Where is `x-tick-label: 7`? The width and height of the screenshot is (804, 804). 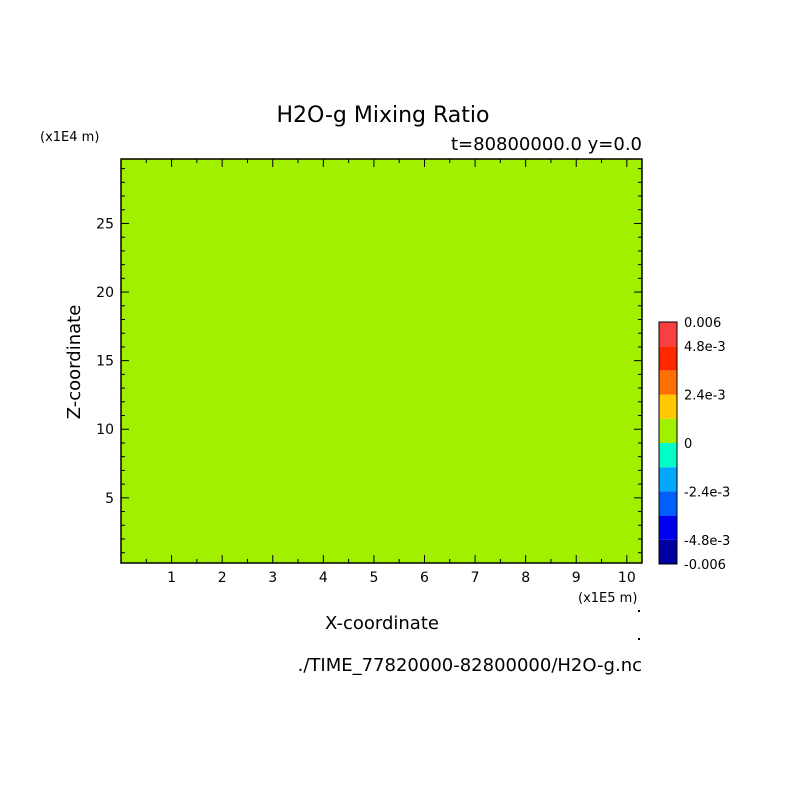 x-tick-label: 7 is located at coordinates (475, 578).